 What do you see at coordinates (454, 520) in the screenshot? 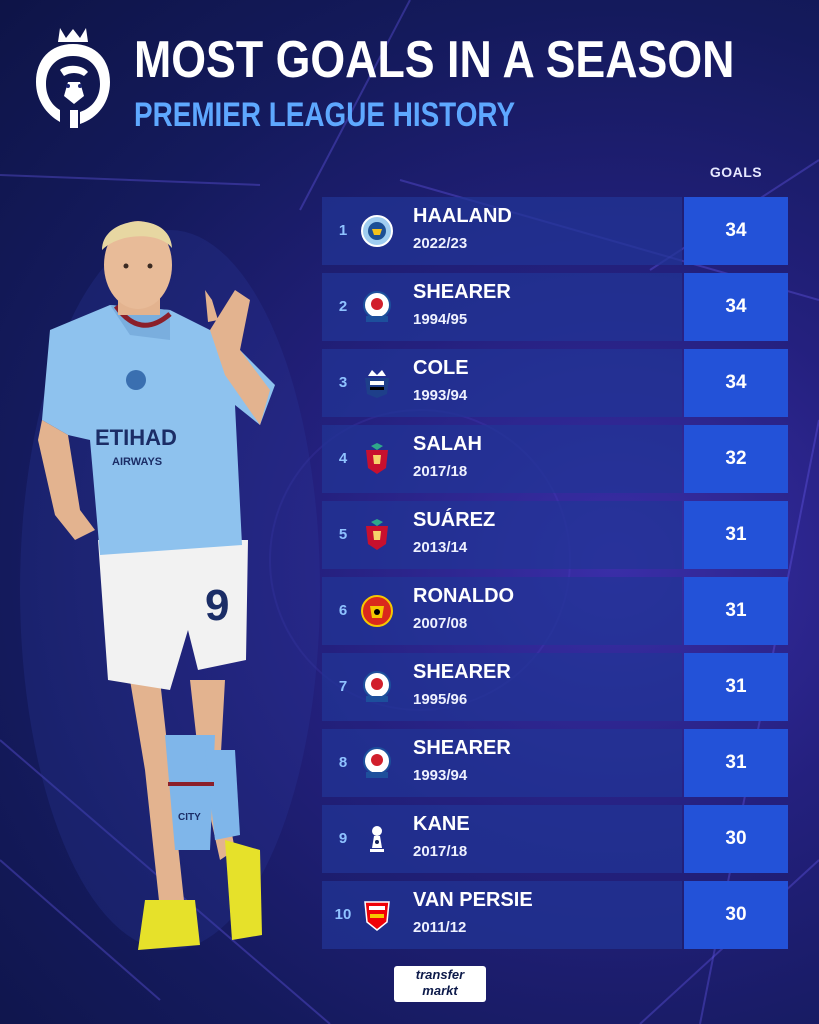
I see `player-name: SUÁREZ` at bounding box center [454, 520].